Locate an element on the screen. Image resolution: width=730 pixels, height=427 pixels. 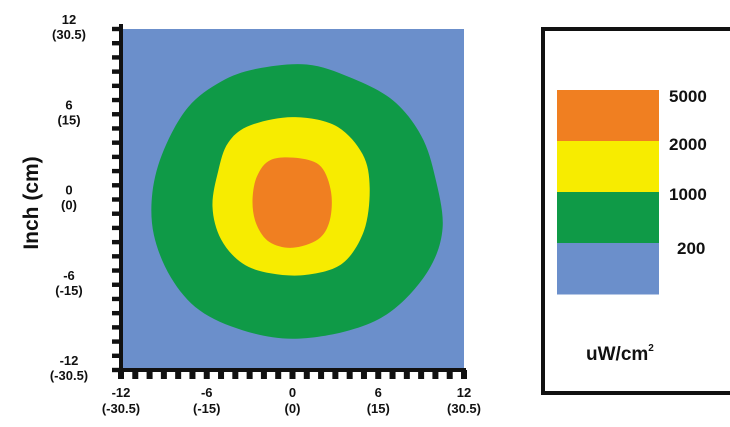
legend-label-1000: 1000 is located at coordinates (688, 194).